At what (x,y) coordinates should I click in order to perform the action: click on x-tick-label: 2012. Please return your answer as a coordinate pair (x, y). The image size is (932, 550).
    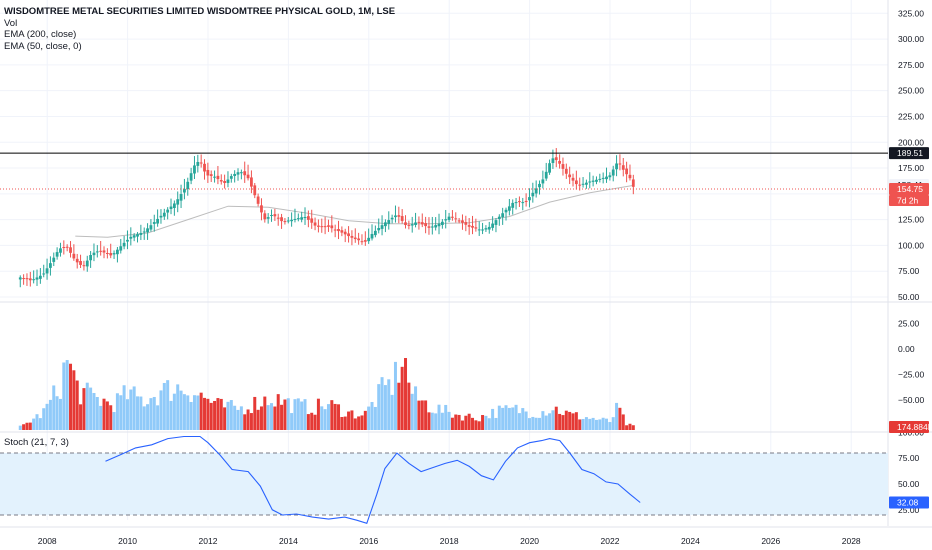
    Looking at the image, I should click on (208, 541).